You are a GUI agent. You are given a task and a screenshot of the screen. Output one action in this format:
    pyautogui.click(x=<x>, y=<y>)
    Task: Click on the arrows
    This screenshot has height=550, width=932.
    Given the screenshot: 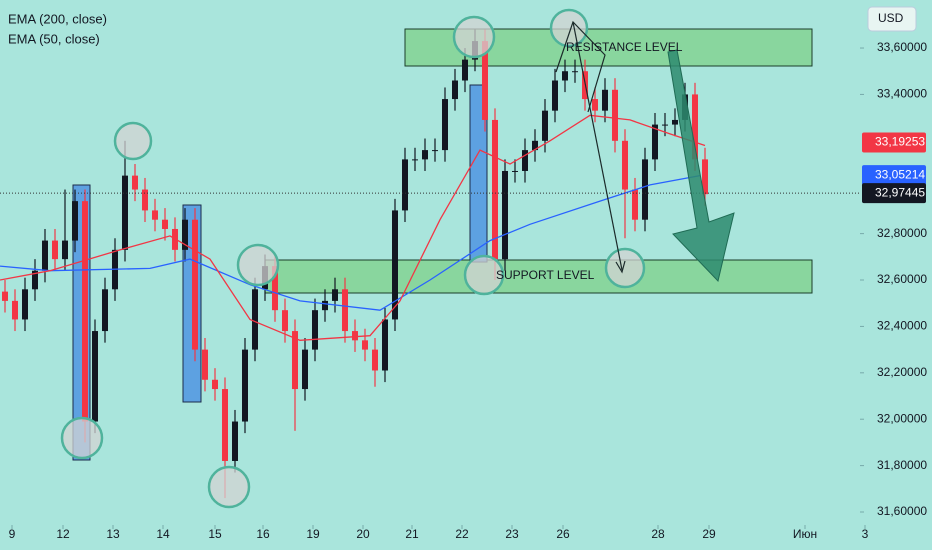 What is the action you would take?
    pyautogui.click(x=590, y=147)
    